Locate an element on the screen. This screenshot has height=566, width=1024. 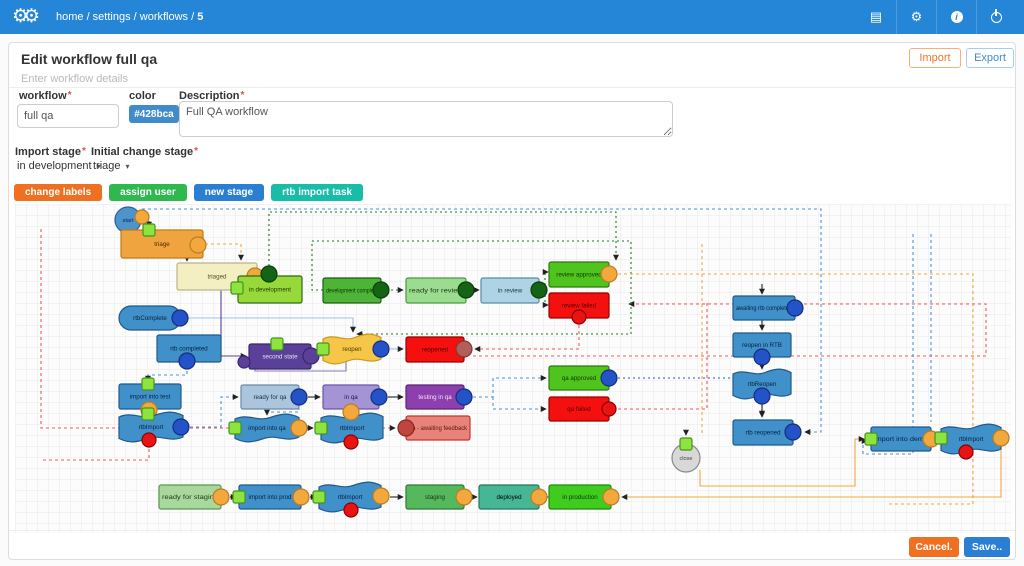
assign-user-button: assign user is located at coordinates (148, 192).